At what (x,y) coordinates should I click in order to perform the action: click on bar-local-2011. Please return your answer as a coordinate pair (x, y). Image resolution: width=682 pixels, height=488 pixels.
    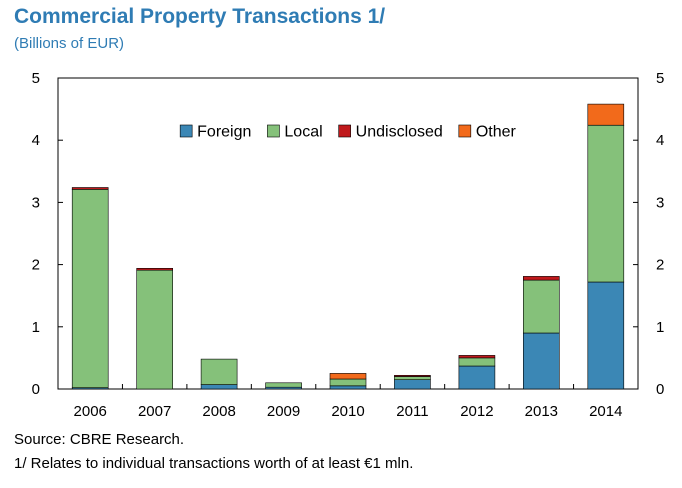
    Looking at the image, I should click on (412, 378).